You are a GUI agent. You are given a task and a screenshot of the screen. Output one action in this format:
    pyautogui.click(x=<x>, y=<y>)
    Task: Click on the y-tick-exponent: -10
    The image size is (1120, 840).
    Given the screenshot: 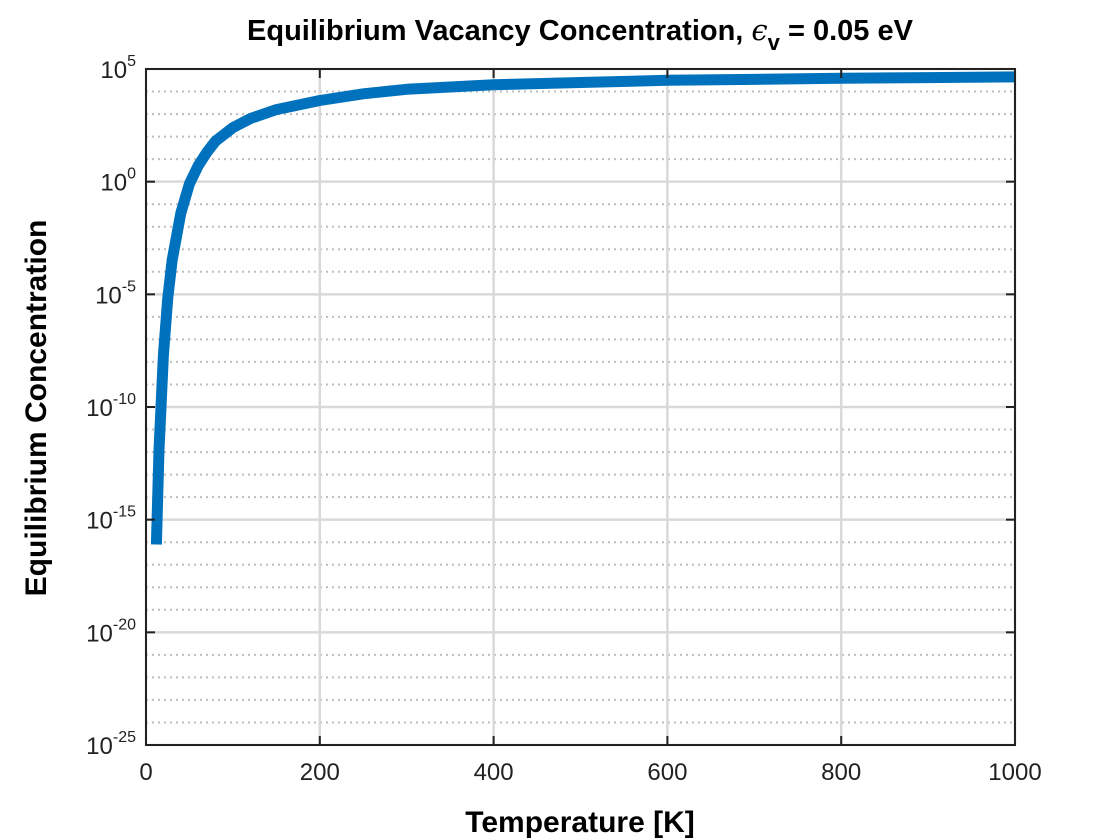 What is the action you would take?
    pyautogui.click(x=124, y=399)
    